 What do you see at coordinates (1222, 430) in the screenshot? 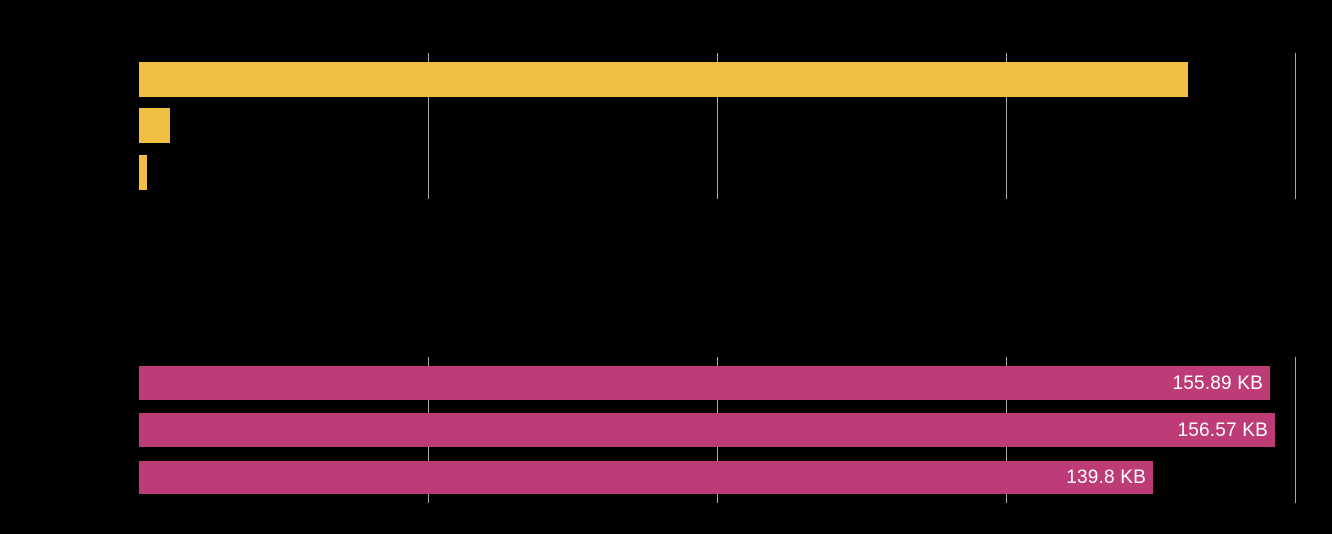
I see `bottom-chart-bar-value-label-2: 156.57 KB` at bounding box center [1222, 430].